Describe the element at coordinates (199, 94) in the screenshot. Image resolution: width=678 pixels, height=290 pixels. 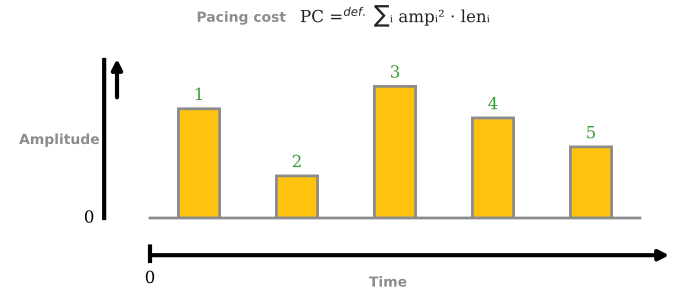
I see `annotation: 1` at that location.